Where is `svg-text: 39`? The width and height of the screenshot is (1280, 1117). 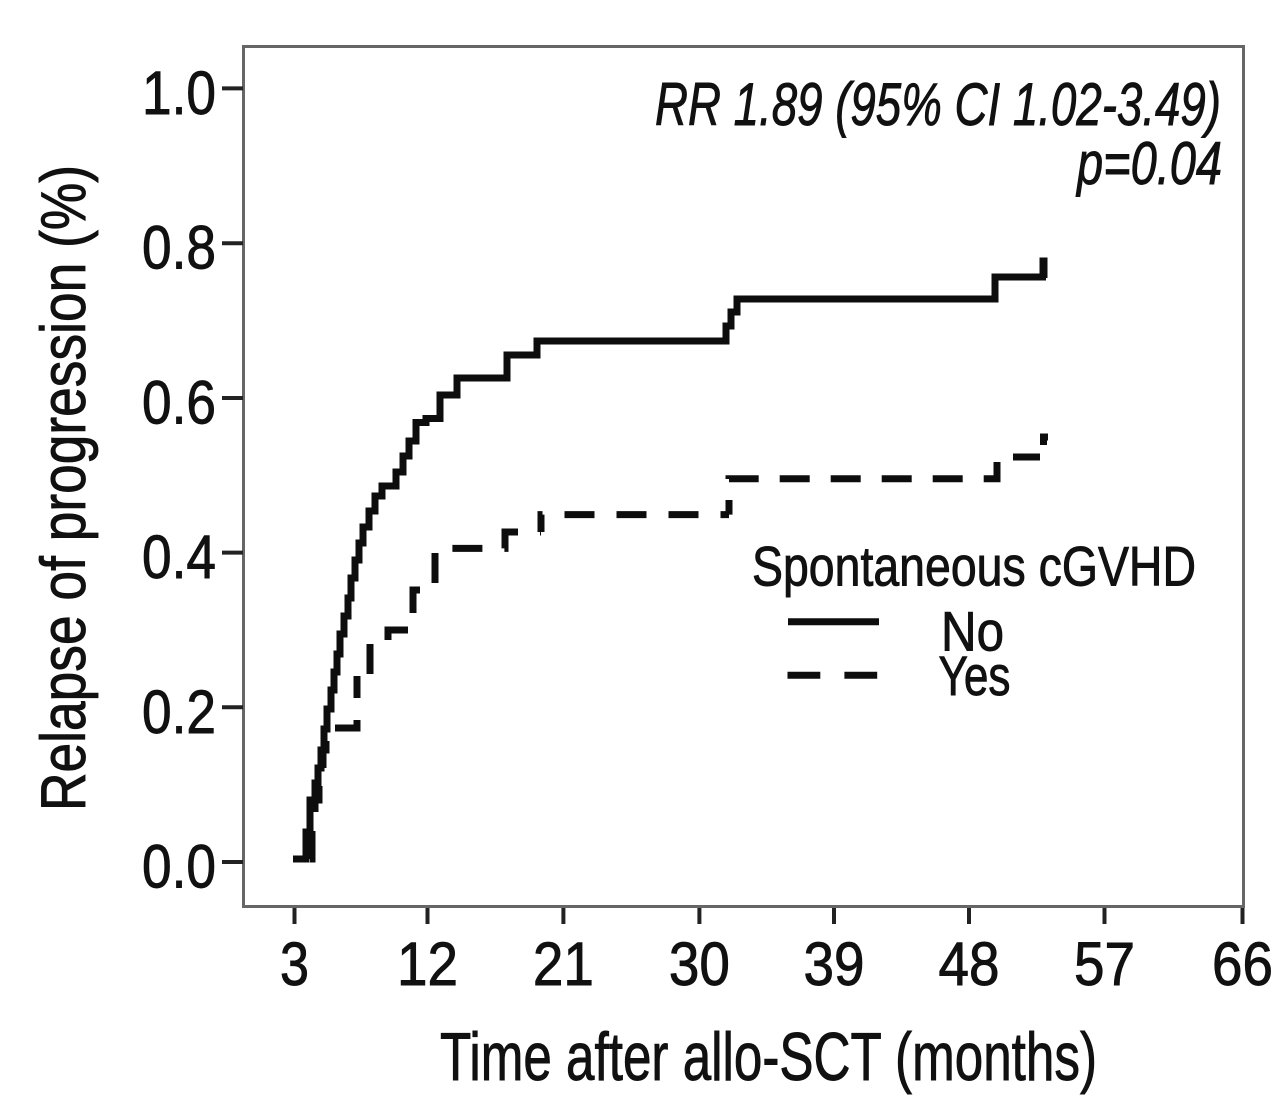 svg-text: 39 is located at coordinates (834, 964).